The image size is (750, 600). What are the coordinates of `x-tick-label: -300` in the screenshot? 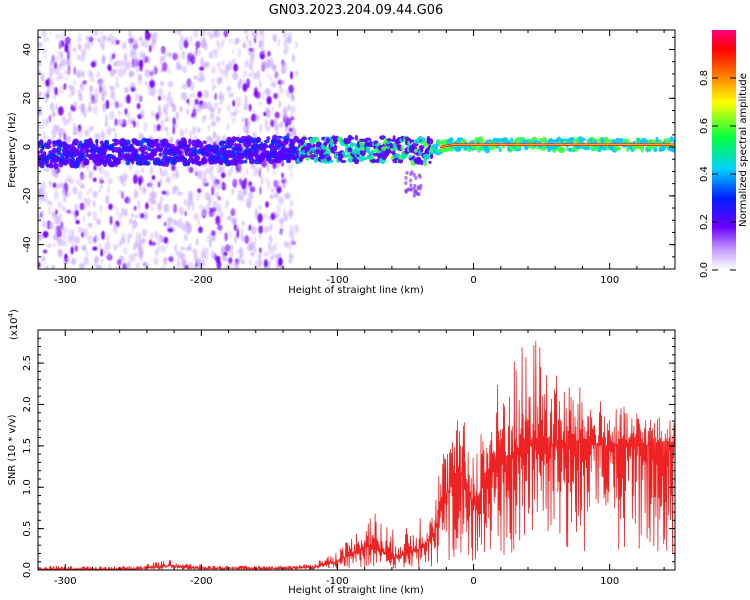 It's located at (65, 581).